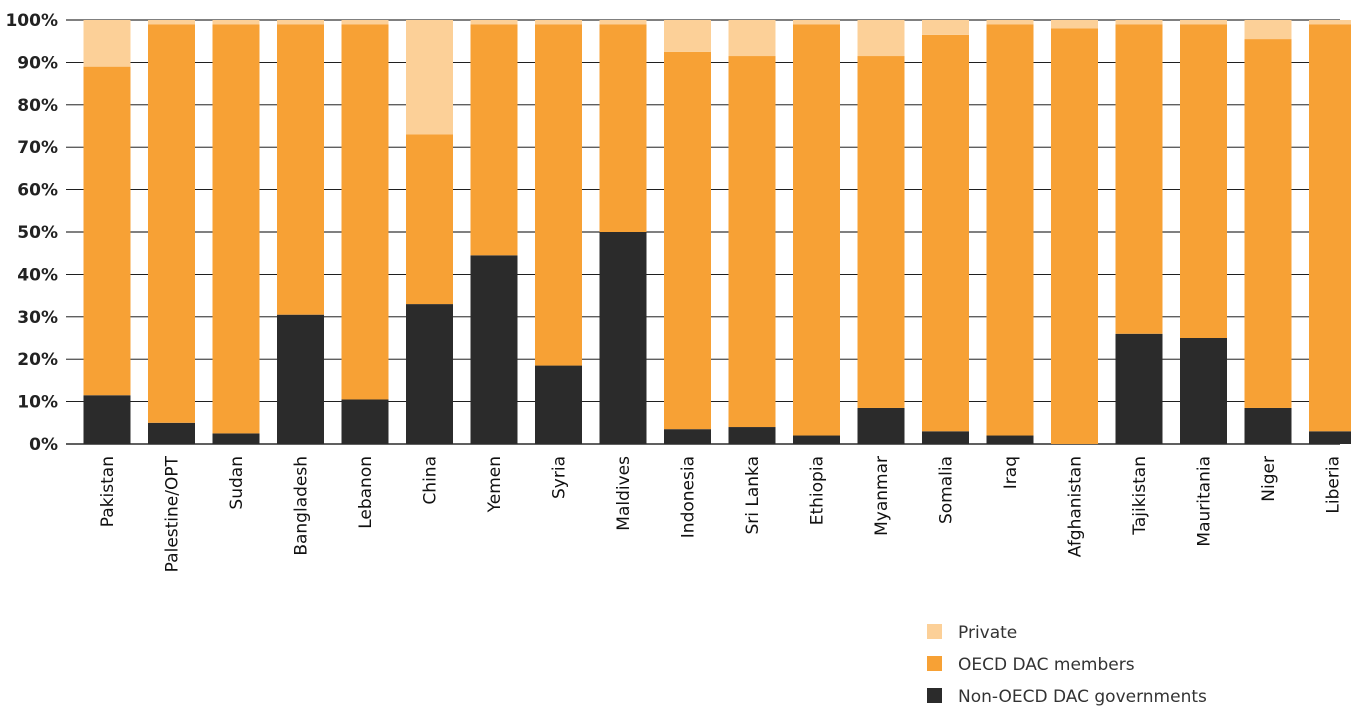 This screenshot has width=1351, height=708. Describe the element at coordinates (624, 493) in the screenshot. I see `x-tick-label: Maldives` at that location.